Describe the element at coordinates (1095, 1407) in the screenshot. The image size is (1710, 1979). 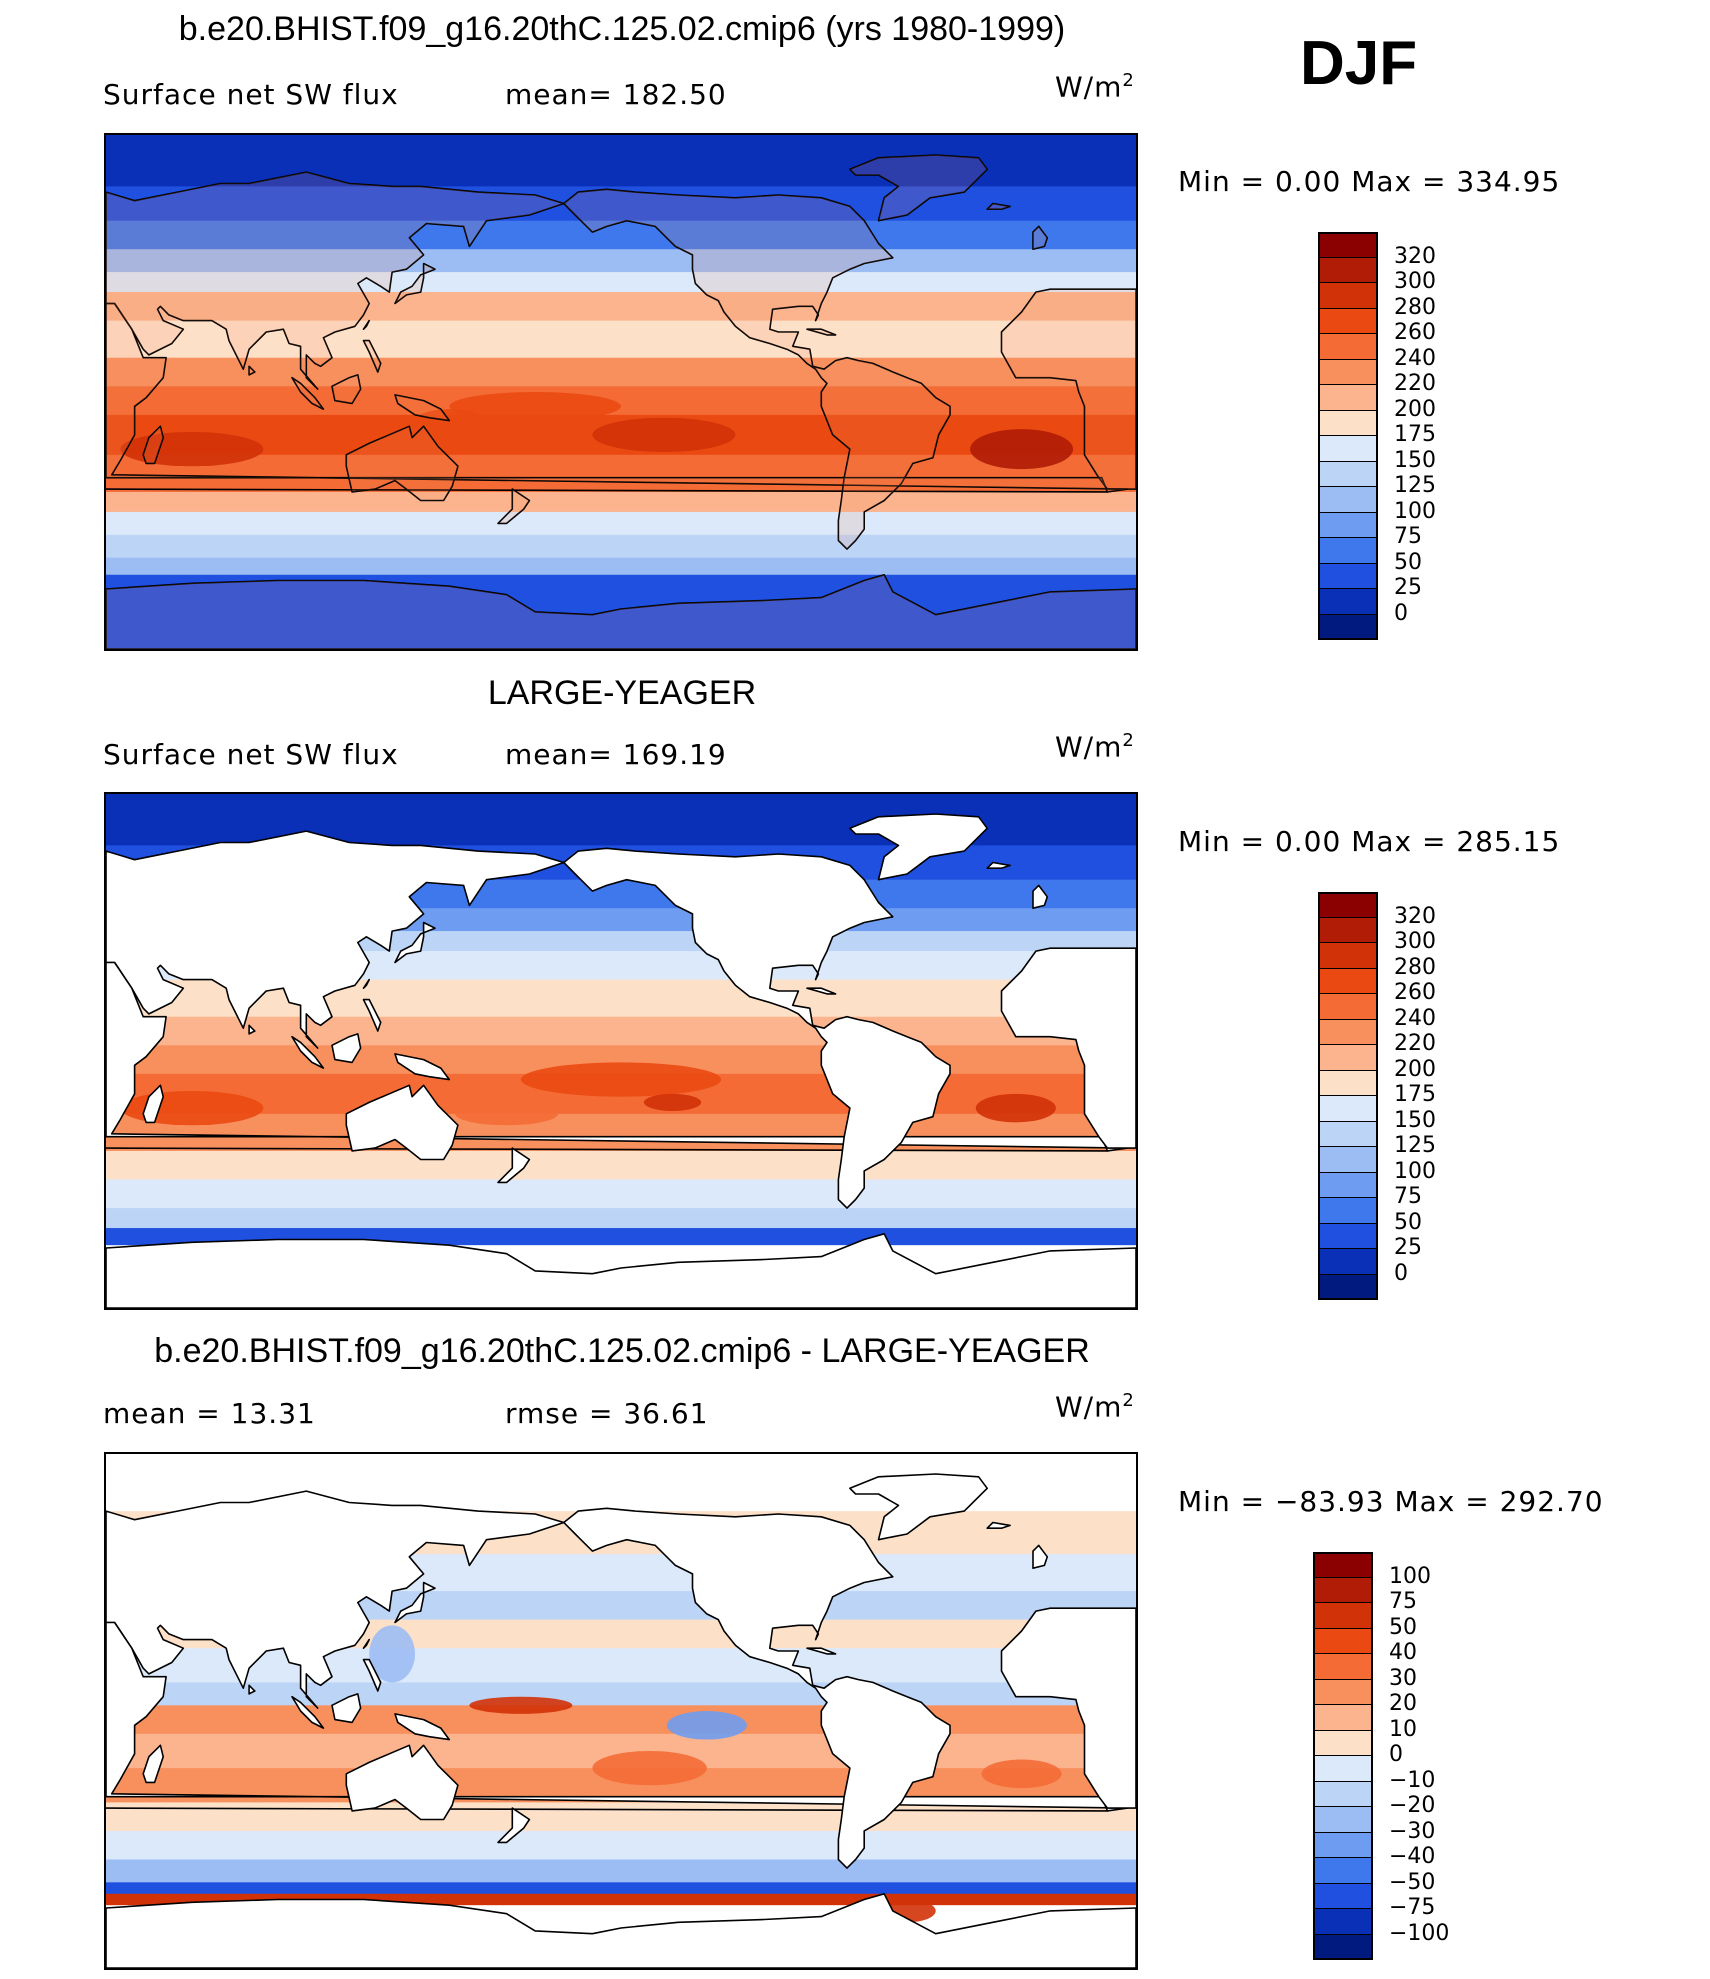
I see `panel3-unit: W/m2` at that location.